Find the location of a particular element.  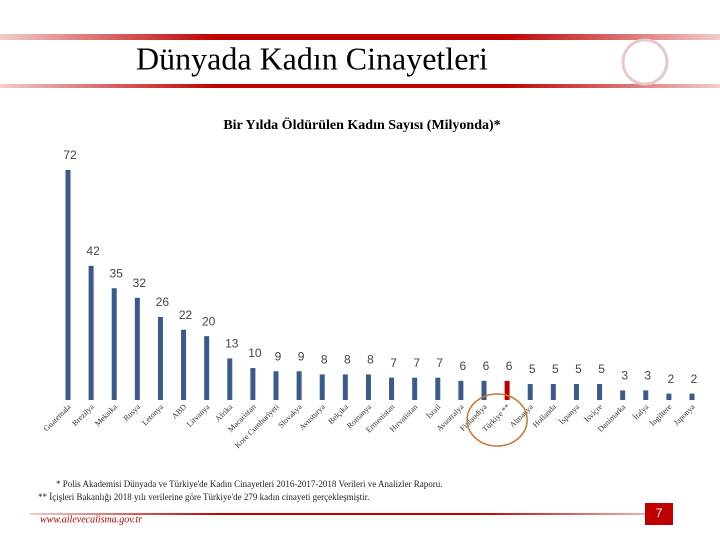

data-label: 35 is located at coordinates (117, 273).